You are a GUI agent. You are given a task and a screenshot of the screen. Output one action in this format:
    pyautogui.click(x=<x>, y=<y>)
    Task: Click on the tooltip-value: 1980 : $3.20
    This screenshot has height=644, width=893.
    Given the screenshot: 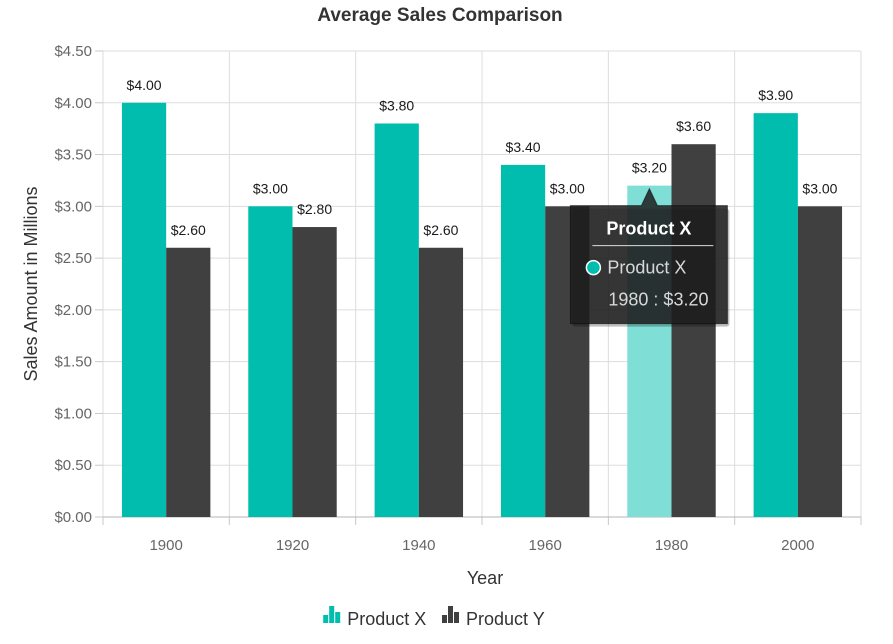 What is the action you would take?
    pyautogui.click(x=658, y=300)
    